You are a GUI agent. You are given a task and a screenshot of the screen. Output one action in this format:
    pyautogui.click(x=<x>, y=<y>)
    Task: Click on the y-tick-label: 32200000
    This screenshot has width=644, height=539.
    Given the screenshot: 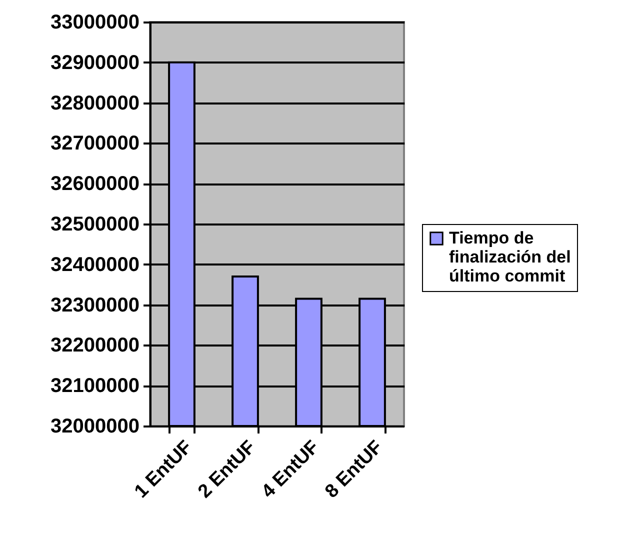 What is the action you would take?
    pyautogui.click(x=95, y=345)
    